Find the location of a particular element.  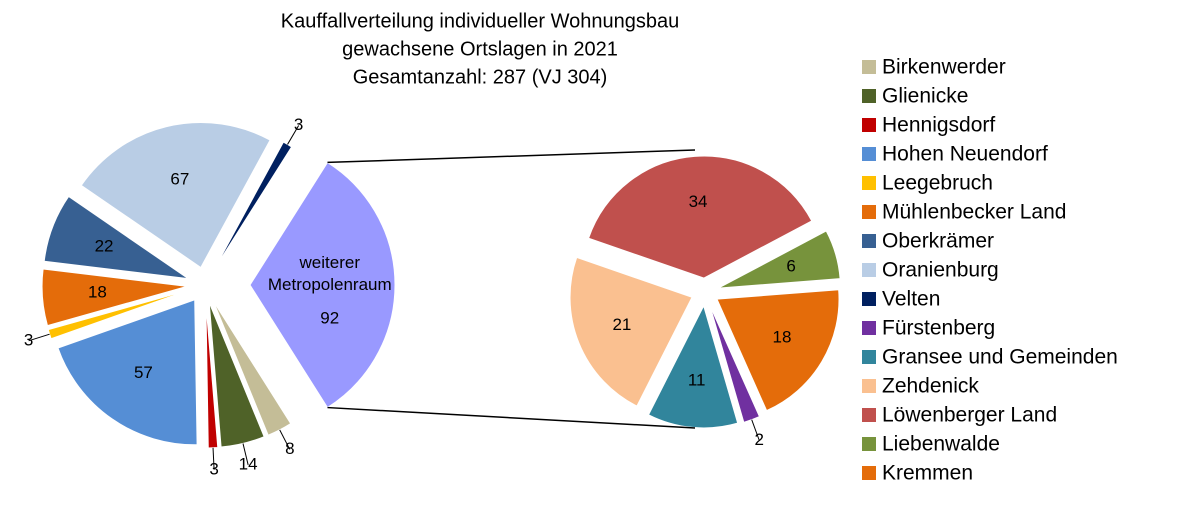

legend-label: Liebenwalde is located at coordinates (941, 444).